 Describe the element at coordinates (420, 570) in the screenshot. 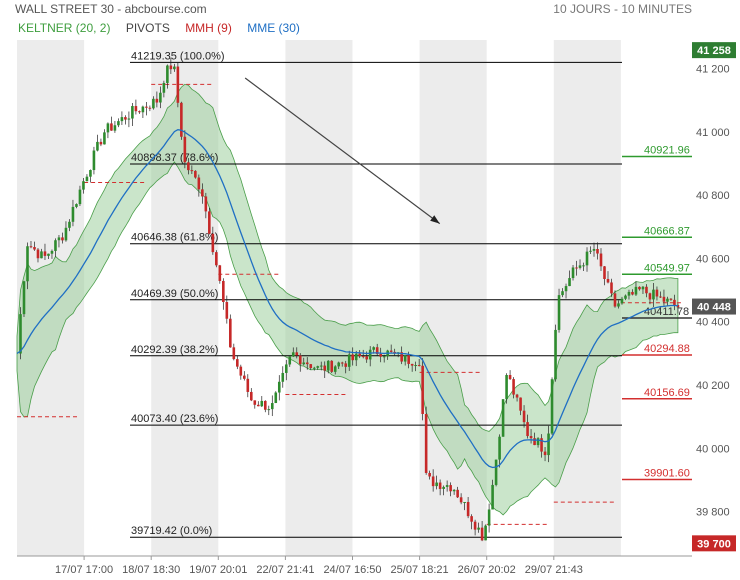

I see `x-tick-label: 25/07 18:21` at that location.